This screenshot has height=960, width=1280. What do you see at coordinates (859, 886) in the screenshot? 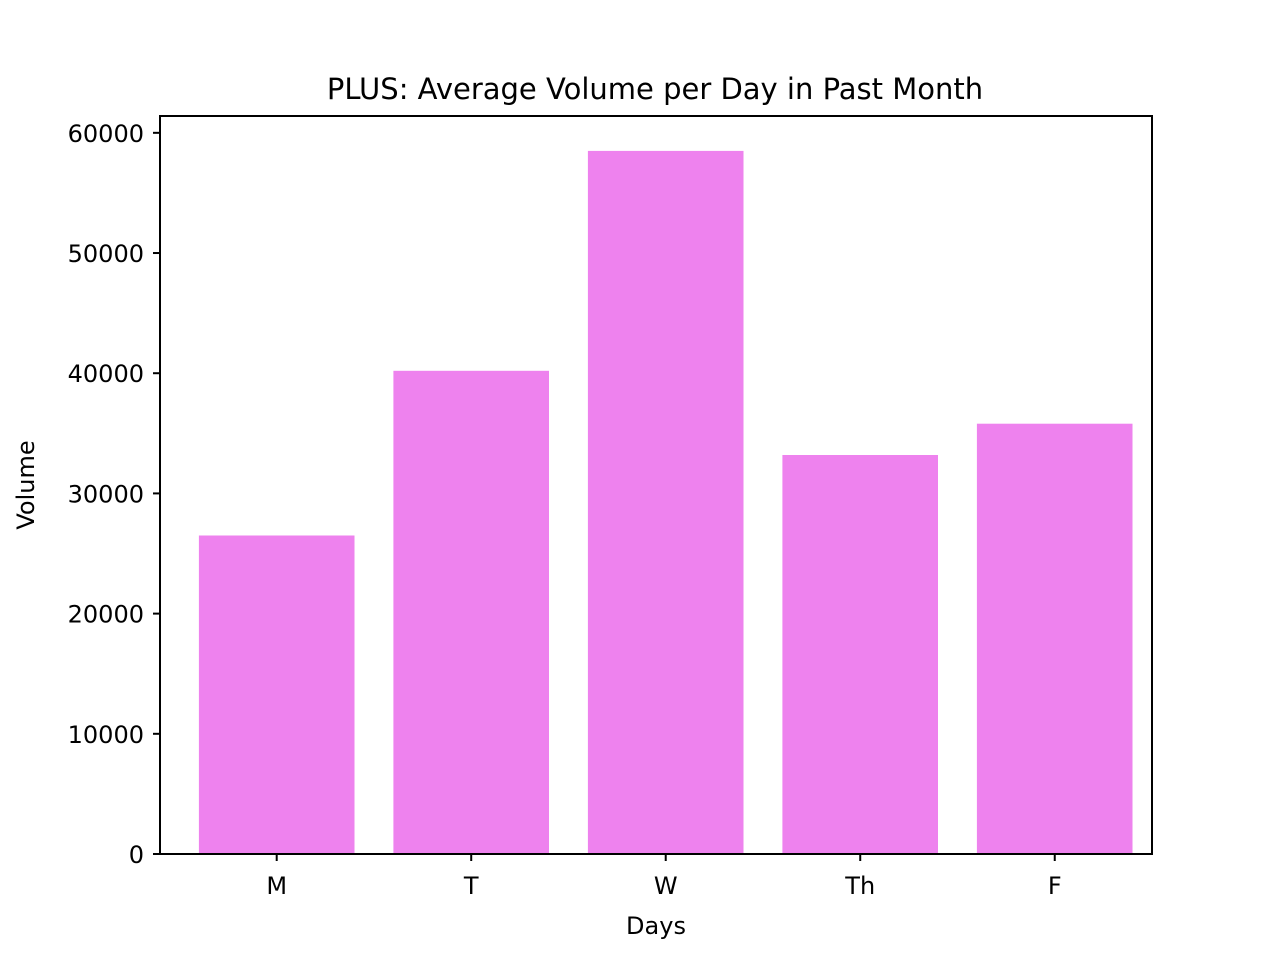
I see `x-tick-label: Th` at bounding box center [859, 886].